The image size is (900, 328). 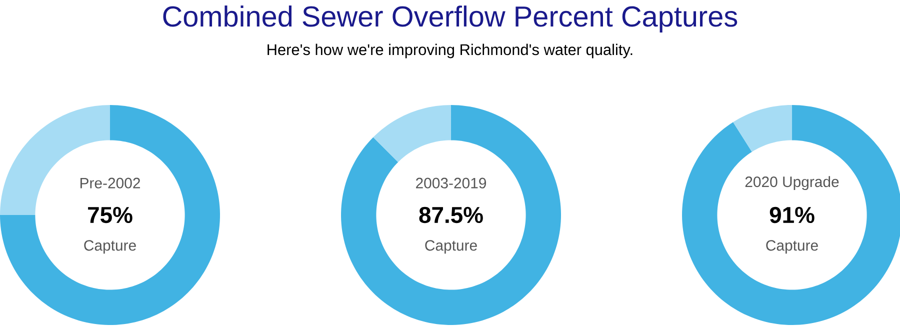 What do you see at coordinates (450, 19) in the screenshot?
I see `chart-title: Combined Sewer Overflow Percent Captures` at bounding box center [450, 19].